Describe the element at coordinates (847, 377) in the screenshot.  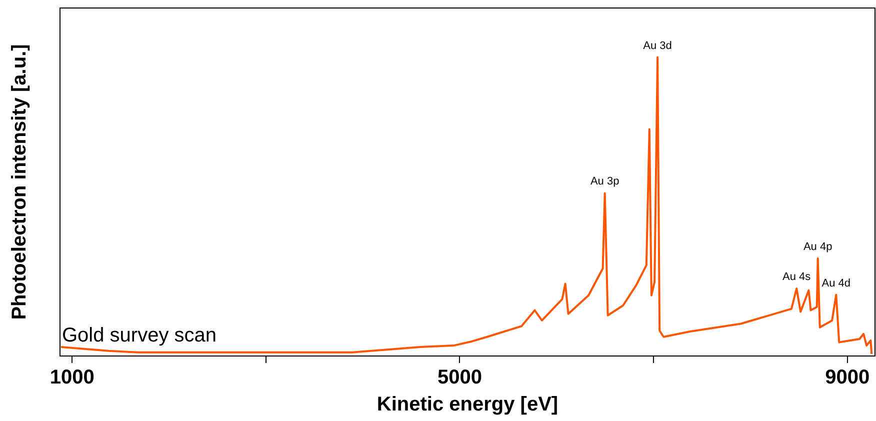
I see `x-tick-label: 9000` at that location.